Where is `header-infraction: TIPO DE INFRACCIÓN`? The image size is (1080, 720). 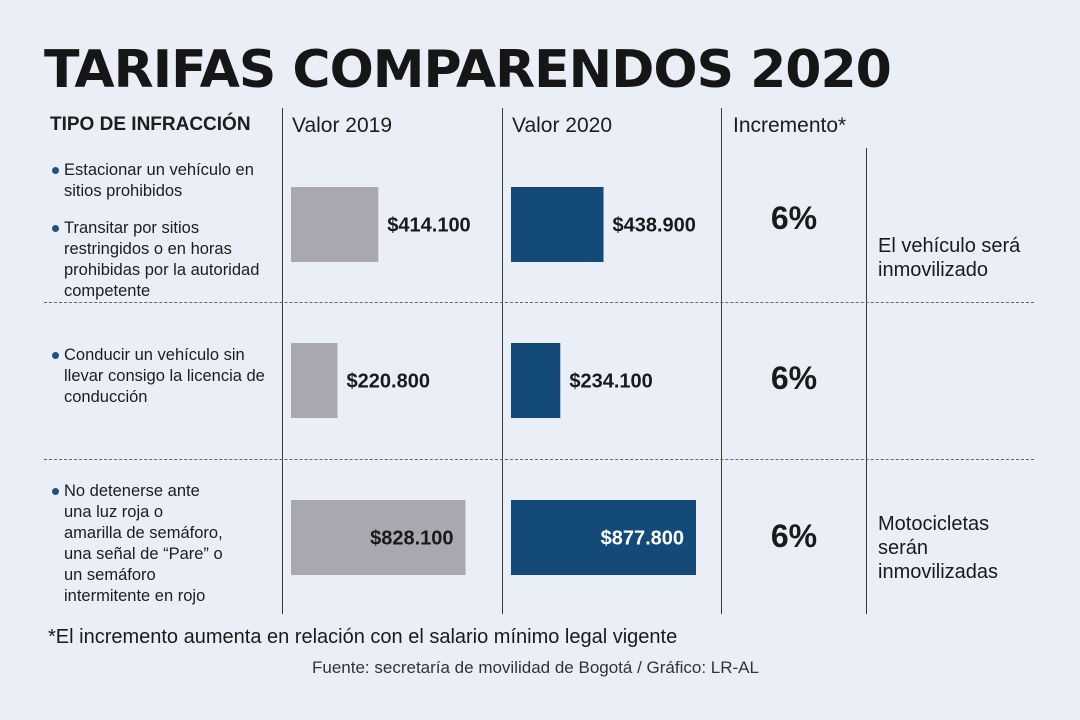
header-infraction: TIPO DE INFRACCIÓN is located at coordinates (150, 124).